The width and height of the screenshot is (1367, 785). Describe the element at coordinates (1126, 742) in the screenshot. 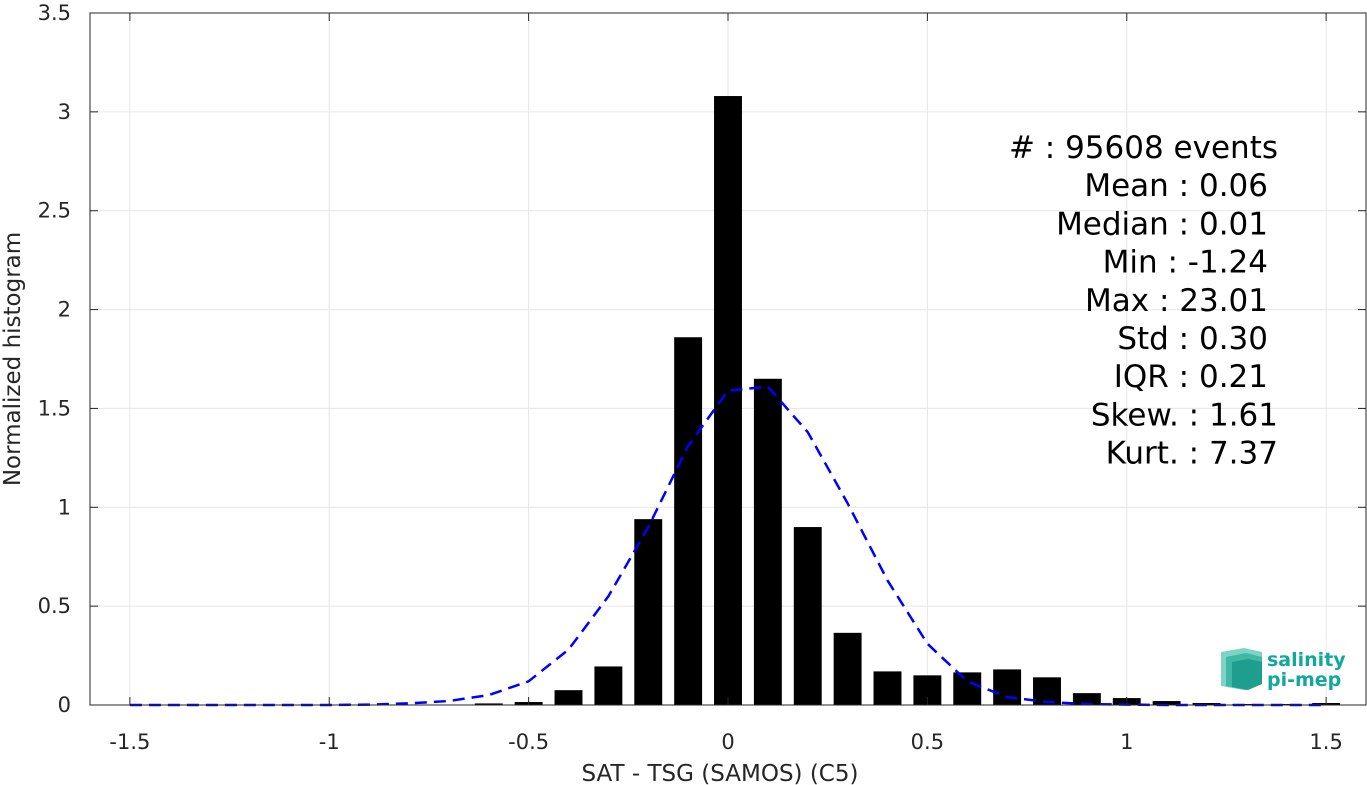

I see `x-tick-label: 1` at that location.